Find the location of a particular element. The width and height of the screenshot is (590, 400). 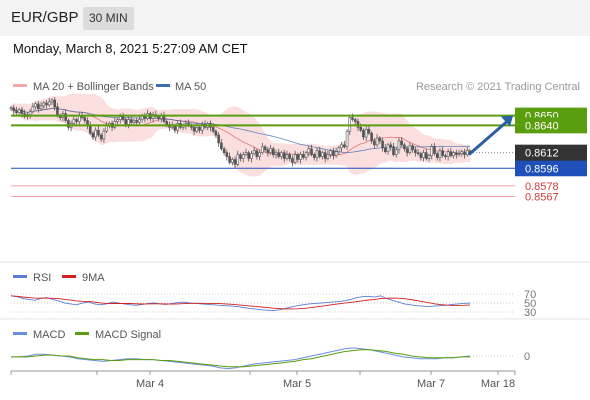

current-price-label: 0.8612 is located at coordinates (542, 154).